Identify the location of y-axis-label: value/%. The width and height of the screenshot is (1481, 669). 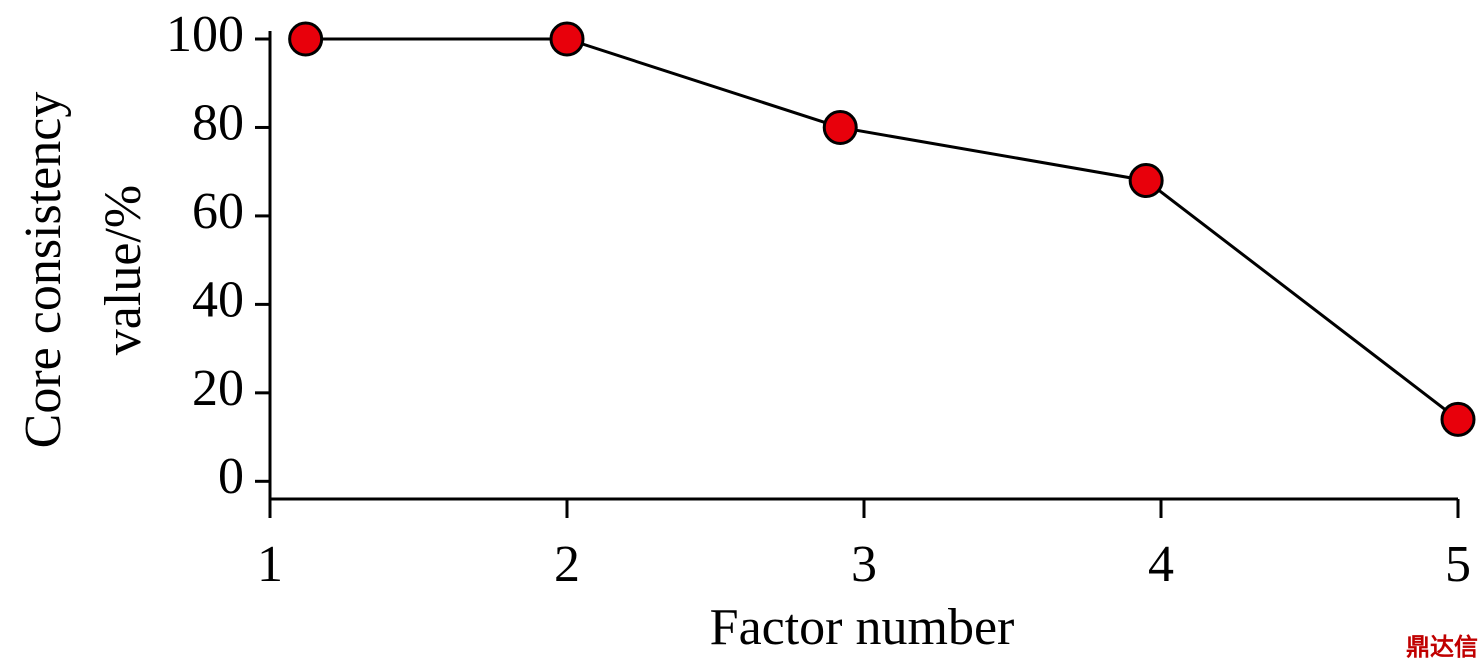
(123, 270).